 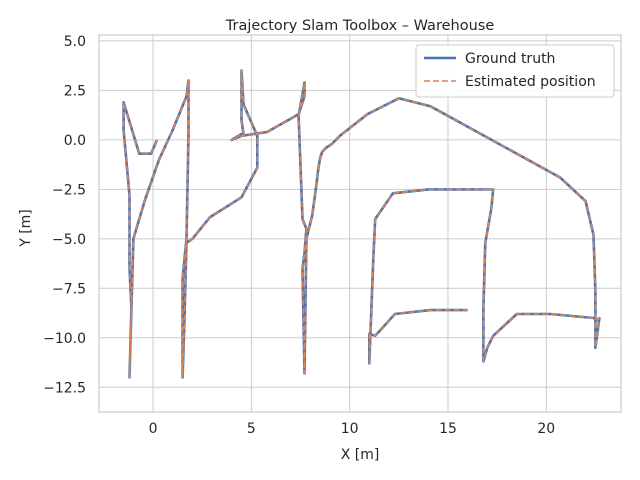 What do you see at coordinates (69, 190) in the screenshot?
I see `y-tick-label: −2.5` at bounding box center [69, 190].